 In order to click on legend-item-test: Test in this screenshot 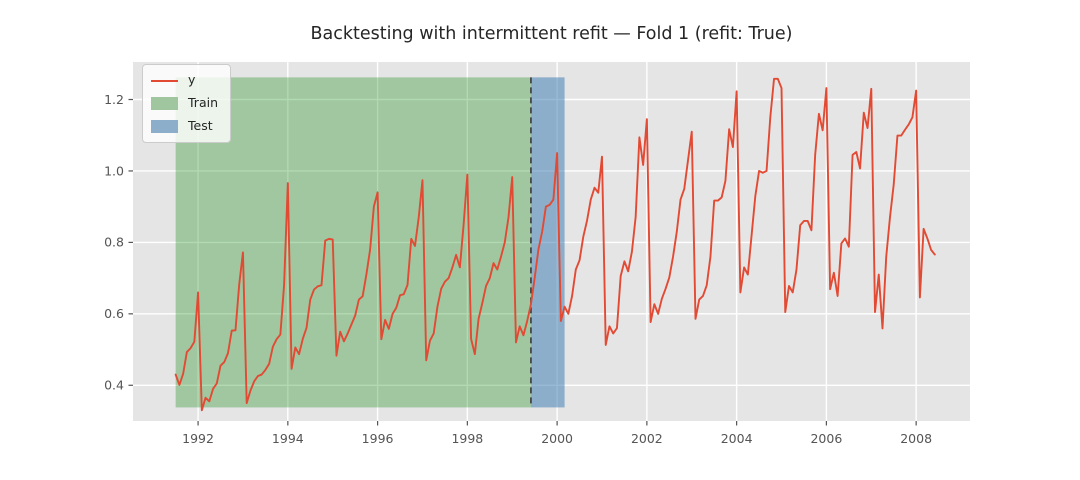, I will do `click(184, 126)`.